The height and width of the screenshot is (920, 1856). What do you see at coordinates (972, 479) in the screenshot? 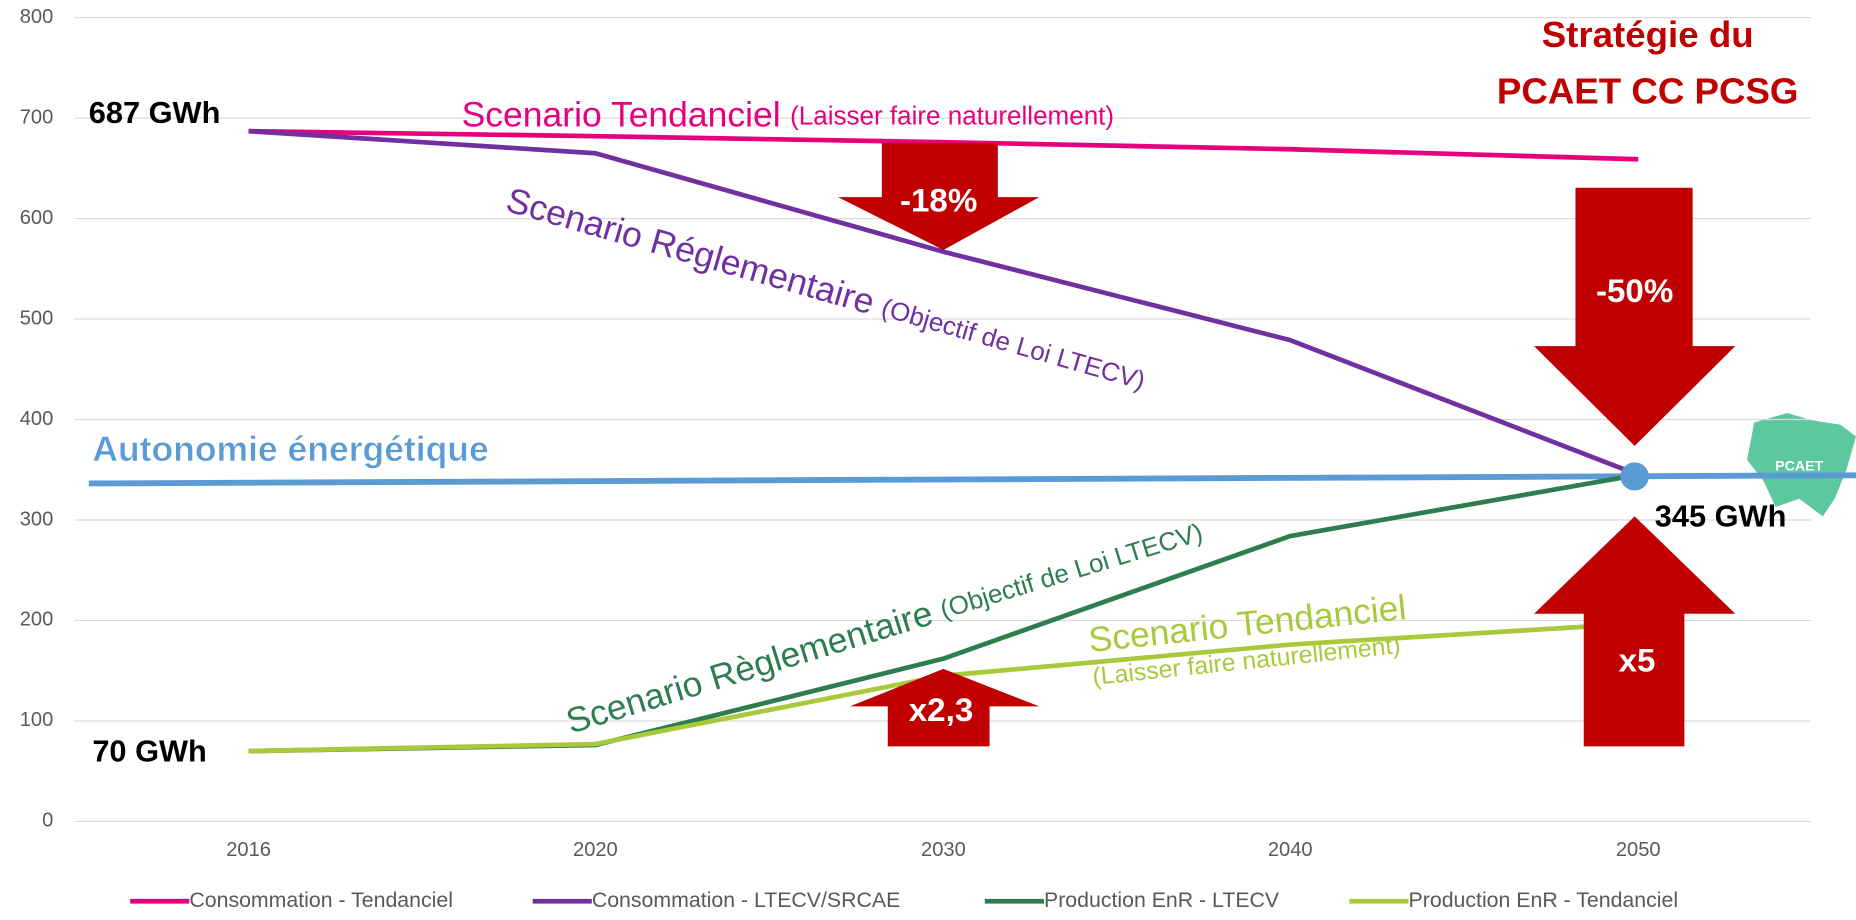
I see `autonomy-line` at bounding box center [972, 479].